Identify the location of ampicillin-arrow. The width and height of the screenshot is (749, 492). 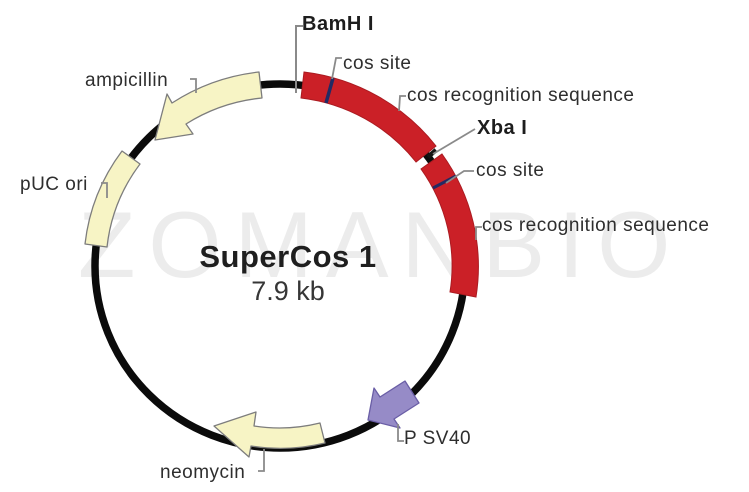
(208, 106).